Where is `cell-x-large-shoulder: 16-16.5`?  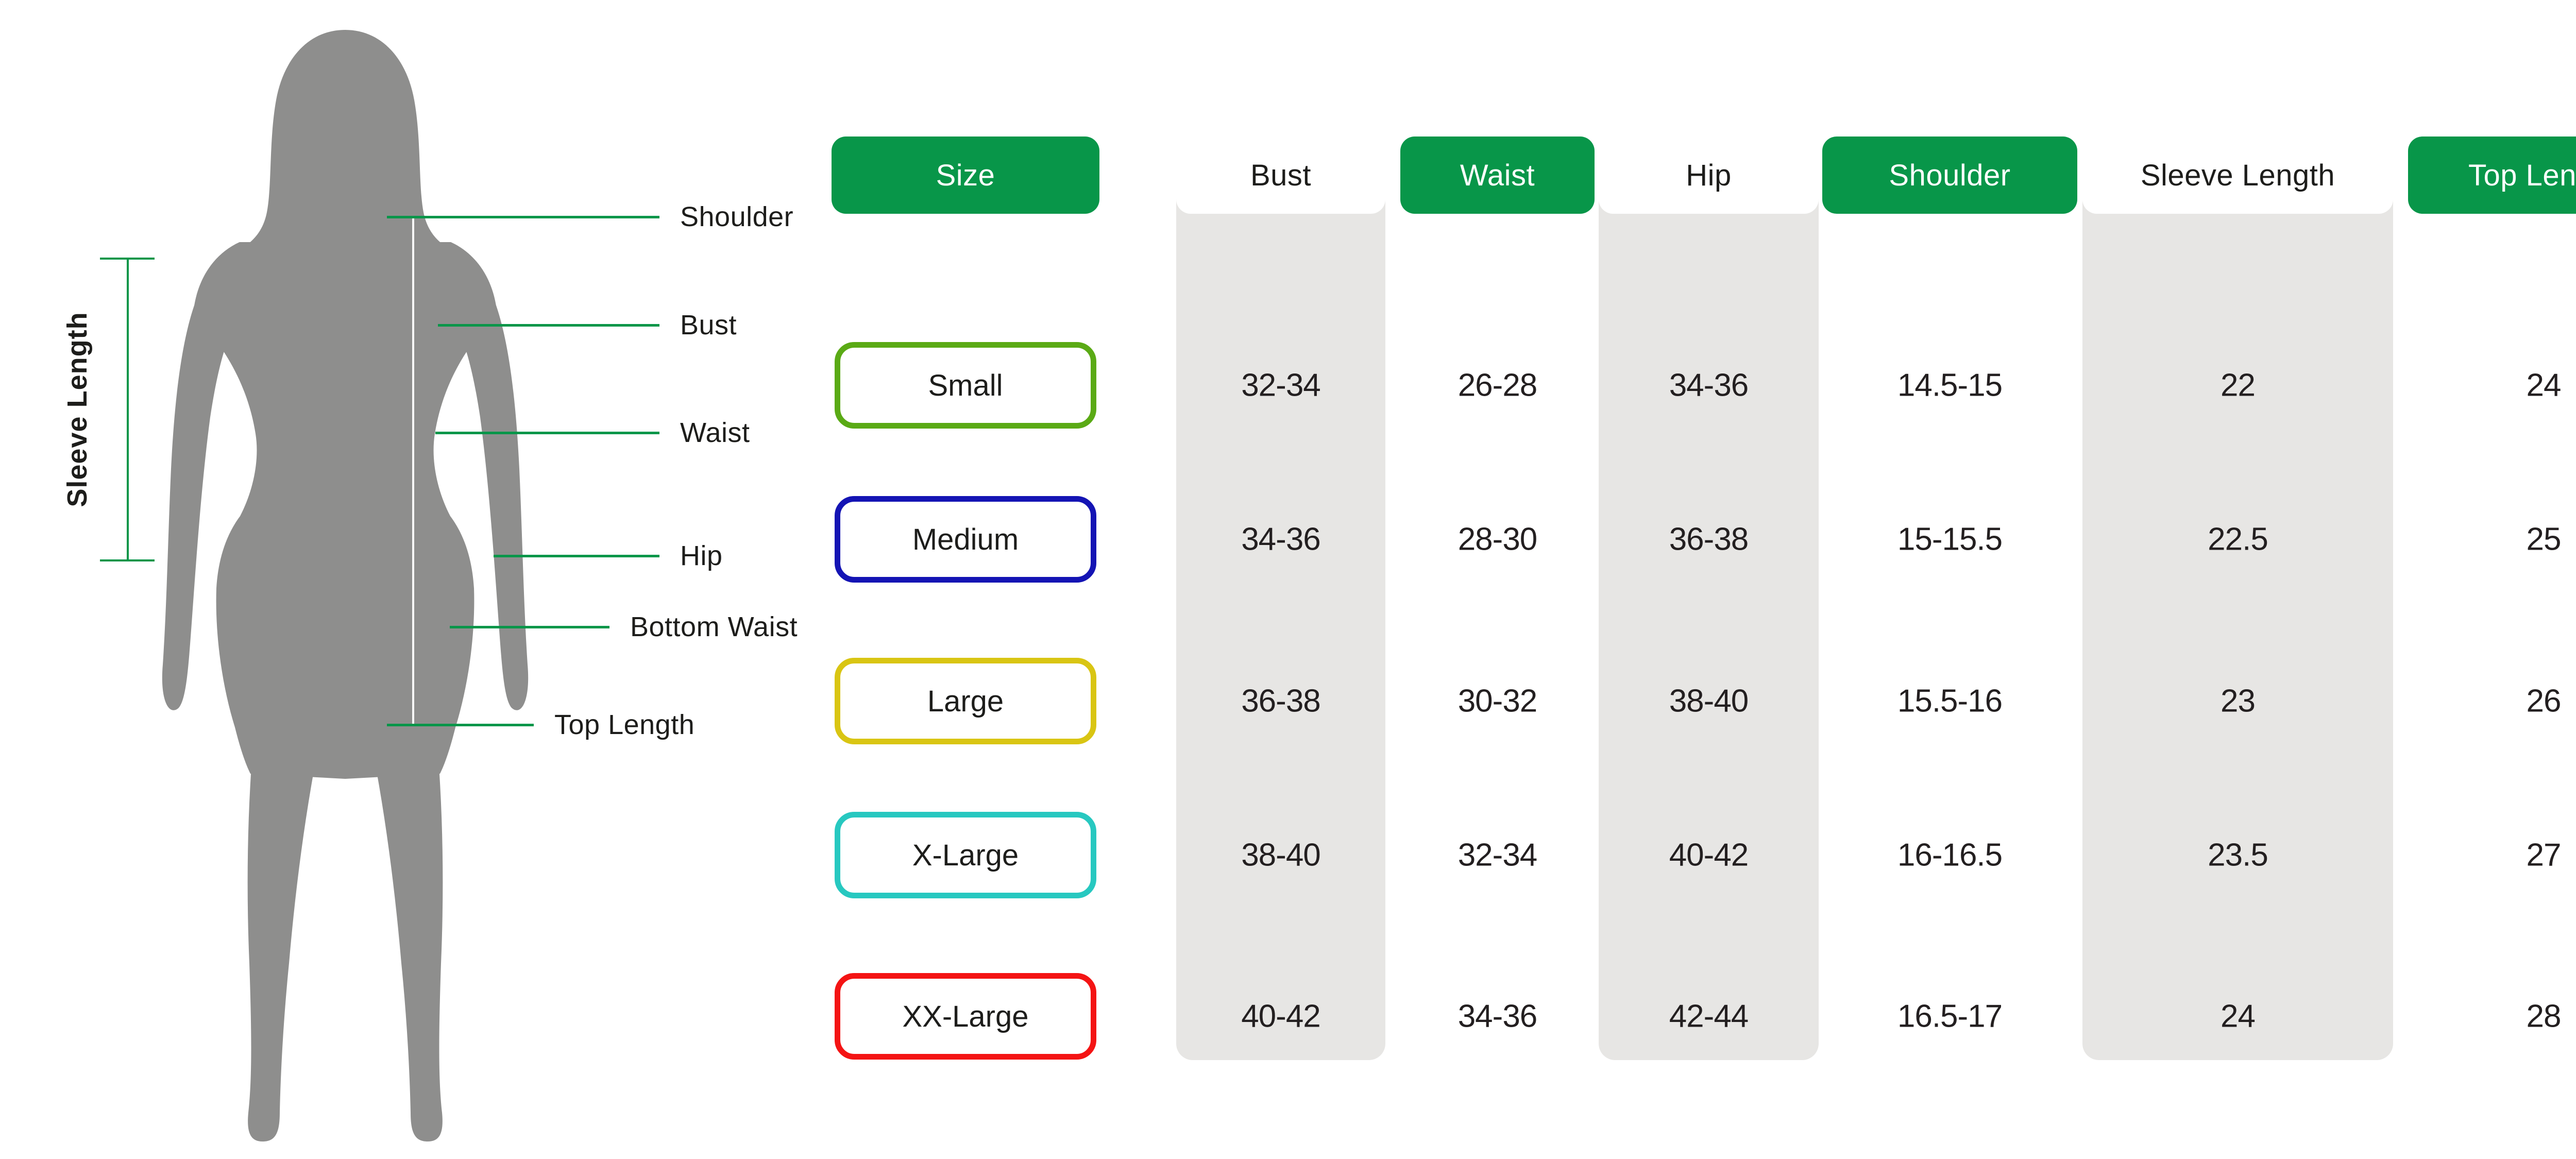 cell-x-large-shoulder: 16-16.5 is located at coordinates (1950, 855).